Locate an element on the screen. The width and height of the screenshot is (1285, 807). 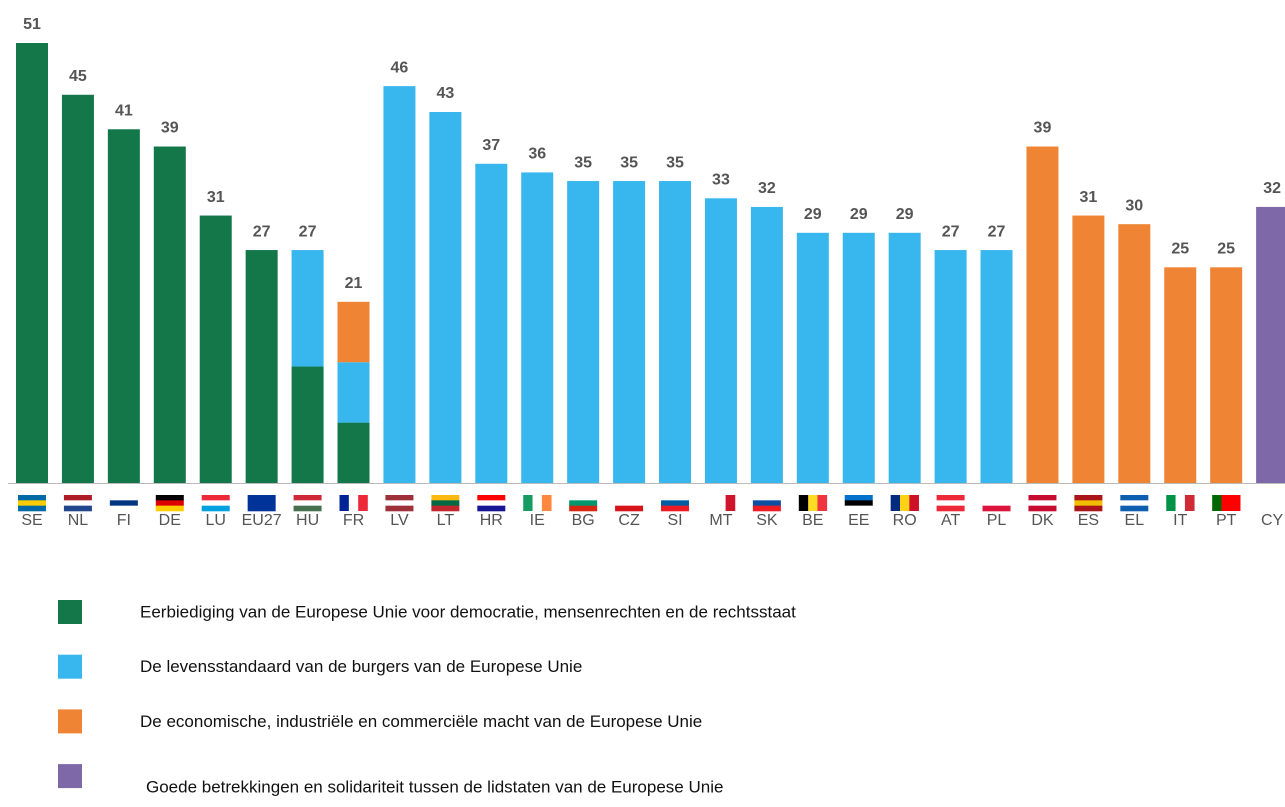
value-label: 37 is located at coordinates (491, 145).